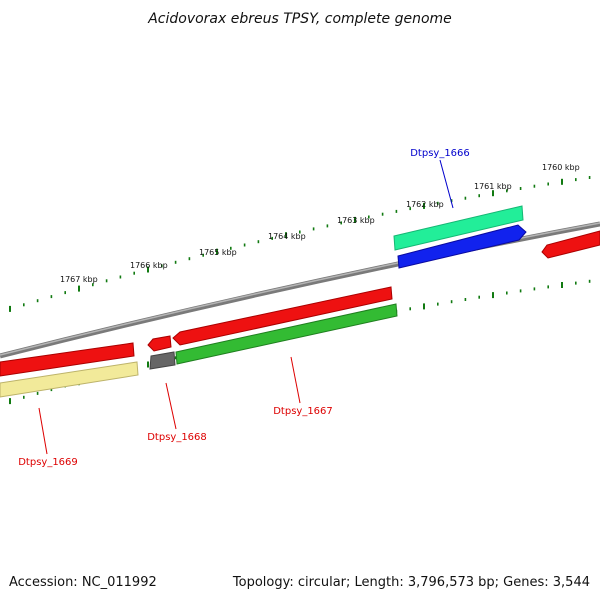 The image size is (600, 600). Describe the element at coordinates (561, 167) in the screenshot. I see `scale-label-1760: 1760 kbp` at that location.